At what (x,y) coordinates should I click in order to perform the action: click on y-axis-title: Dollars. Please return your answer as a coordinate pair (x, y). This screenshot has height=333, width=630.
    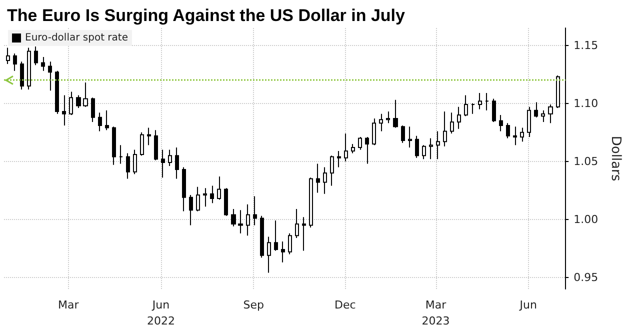
    Looking at the image, I should click on (615, 159).